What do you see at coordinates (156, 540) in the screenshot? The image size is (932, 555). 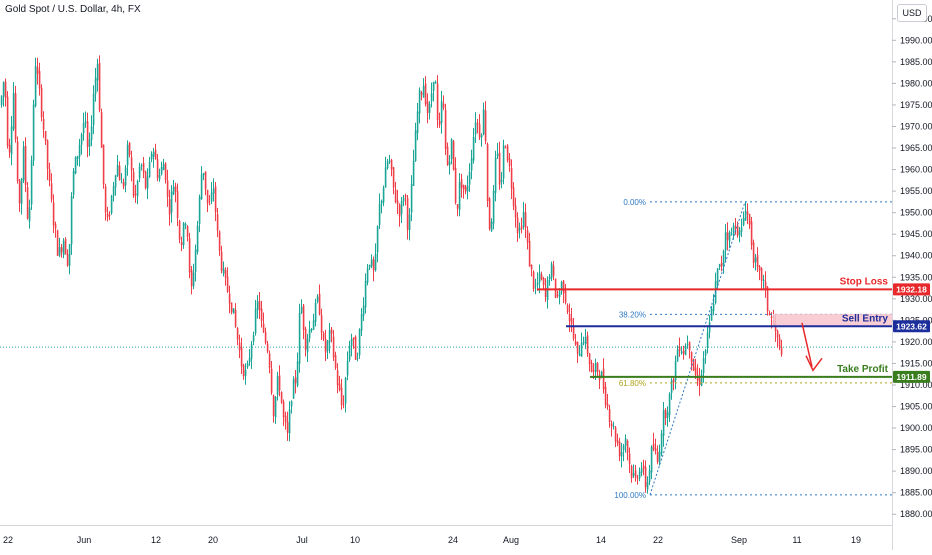 I see `x-tick-label: 12` at bounding box center [156, 540].